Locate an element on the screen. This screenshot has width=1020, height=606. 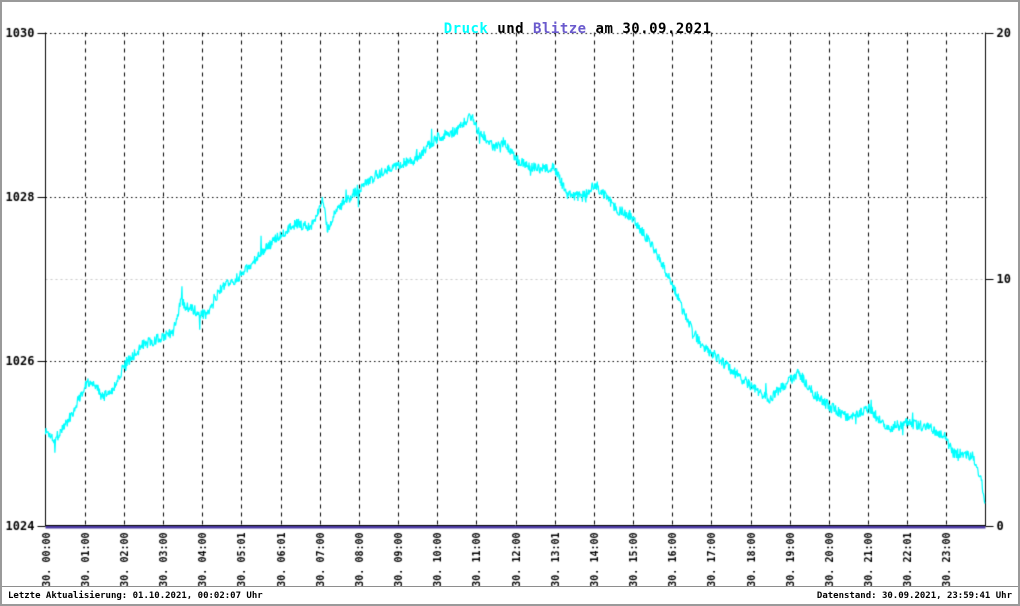
chart-title-date: am 30.09.2021 is located at coordinates (649, 29).